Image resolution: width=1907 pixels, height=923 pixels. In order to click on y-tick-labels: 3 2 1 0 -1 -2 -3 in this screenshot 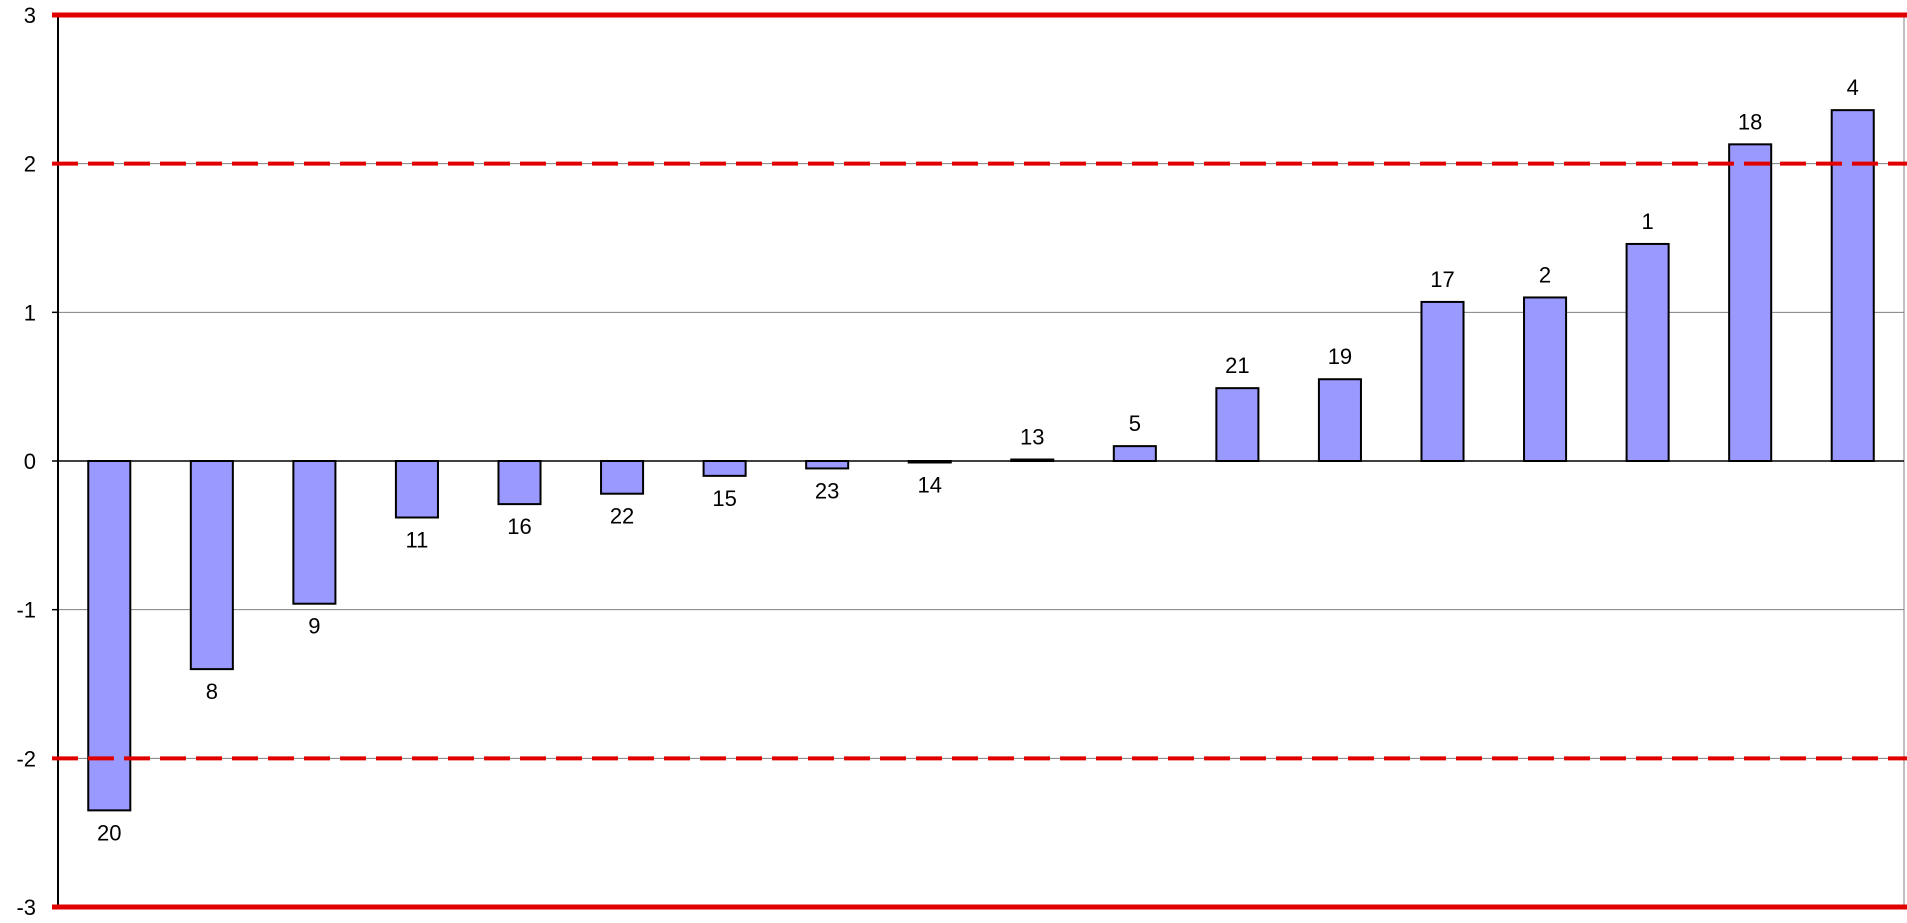, I will do `click(26, 461)`.